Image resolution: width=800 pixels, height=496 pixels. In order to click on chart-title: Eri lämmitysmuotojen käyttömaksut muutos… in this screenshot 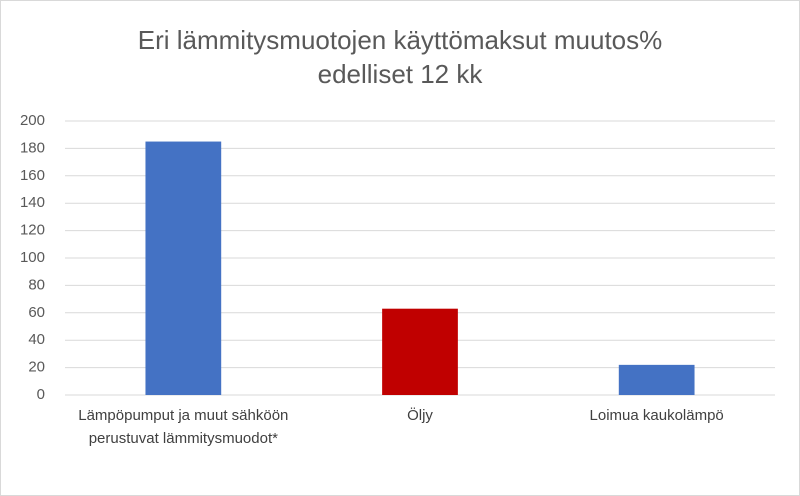, I will do `click(400, 40)`.